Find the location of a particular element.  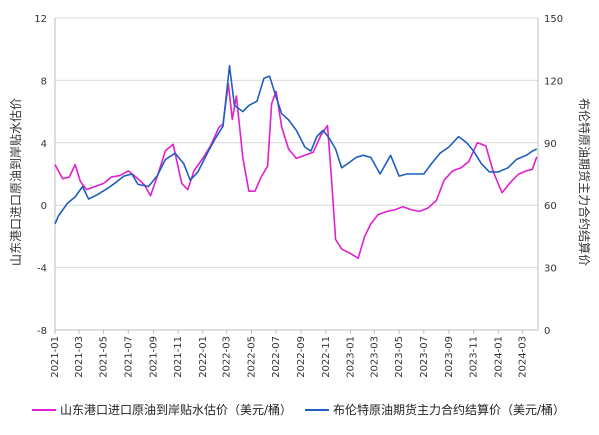

legend-label: 布伦特原油期货主力合约结算价（美元/桶） is located at coordinates (449, 409).